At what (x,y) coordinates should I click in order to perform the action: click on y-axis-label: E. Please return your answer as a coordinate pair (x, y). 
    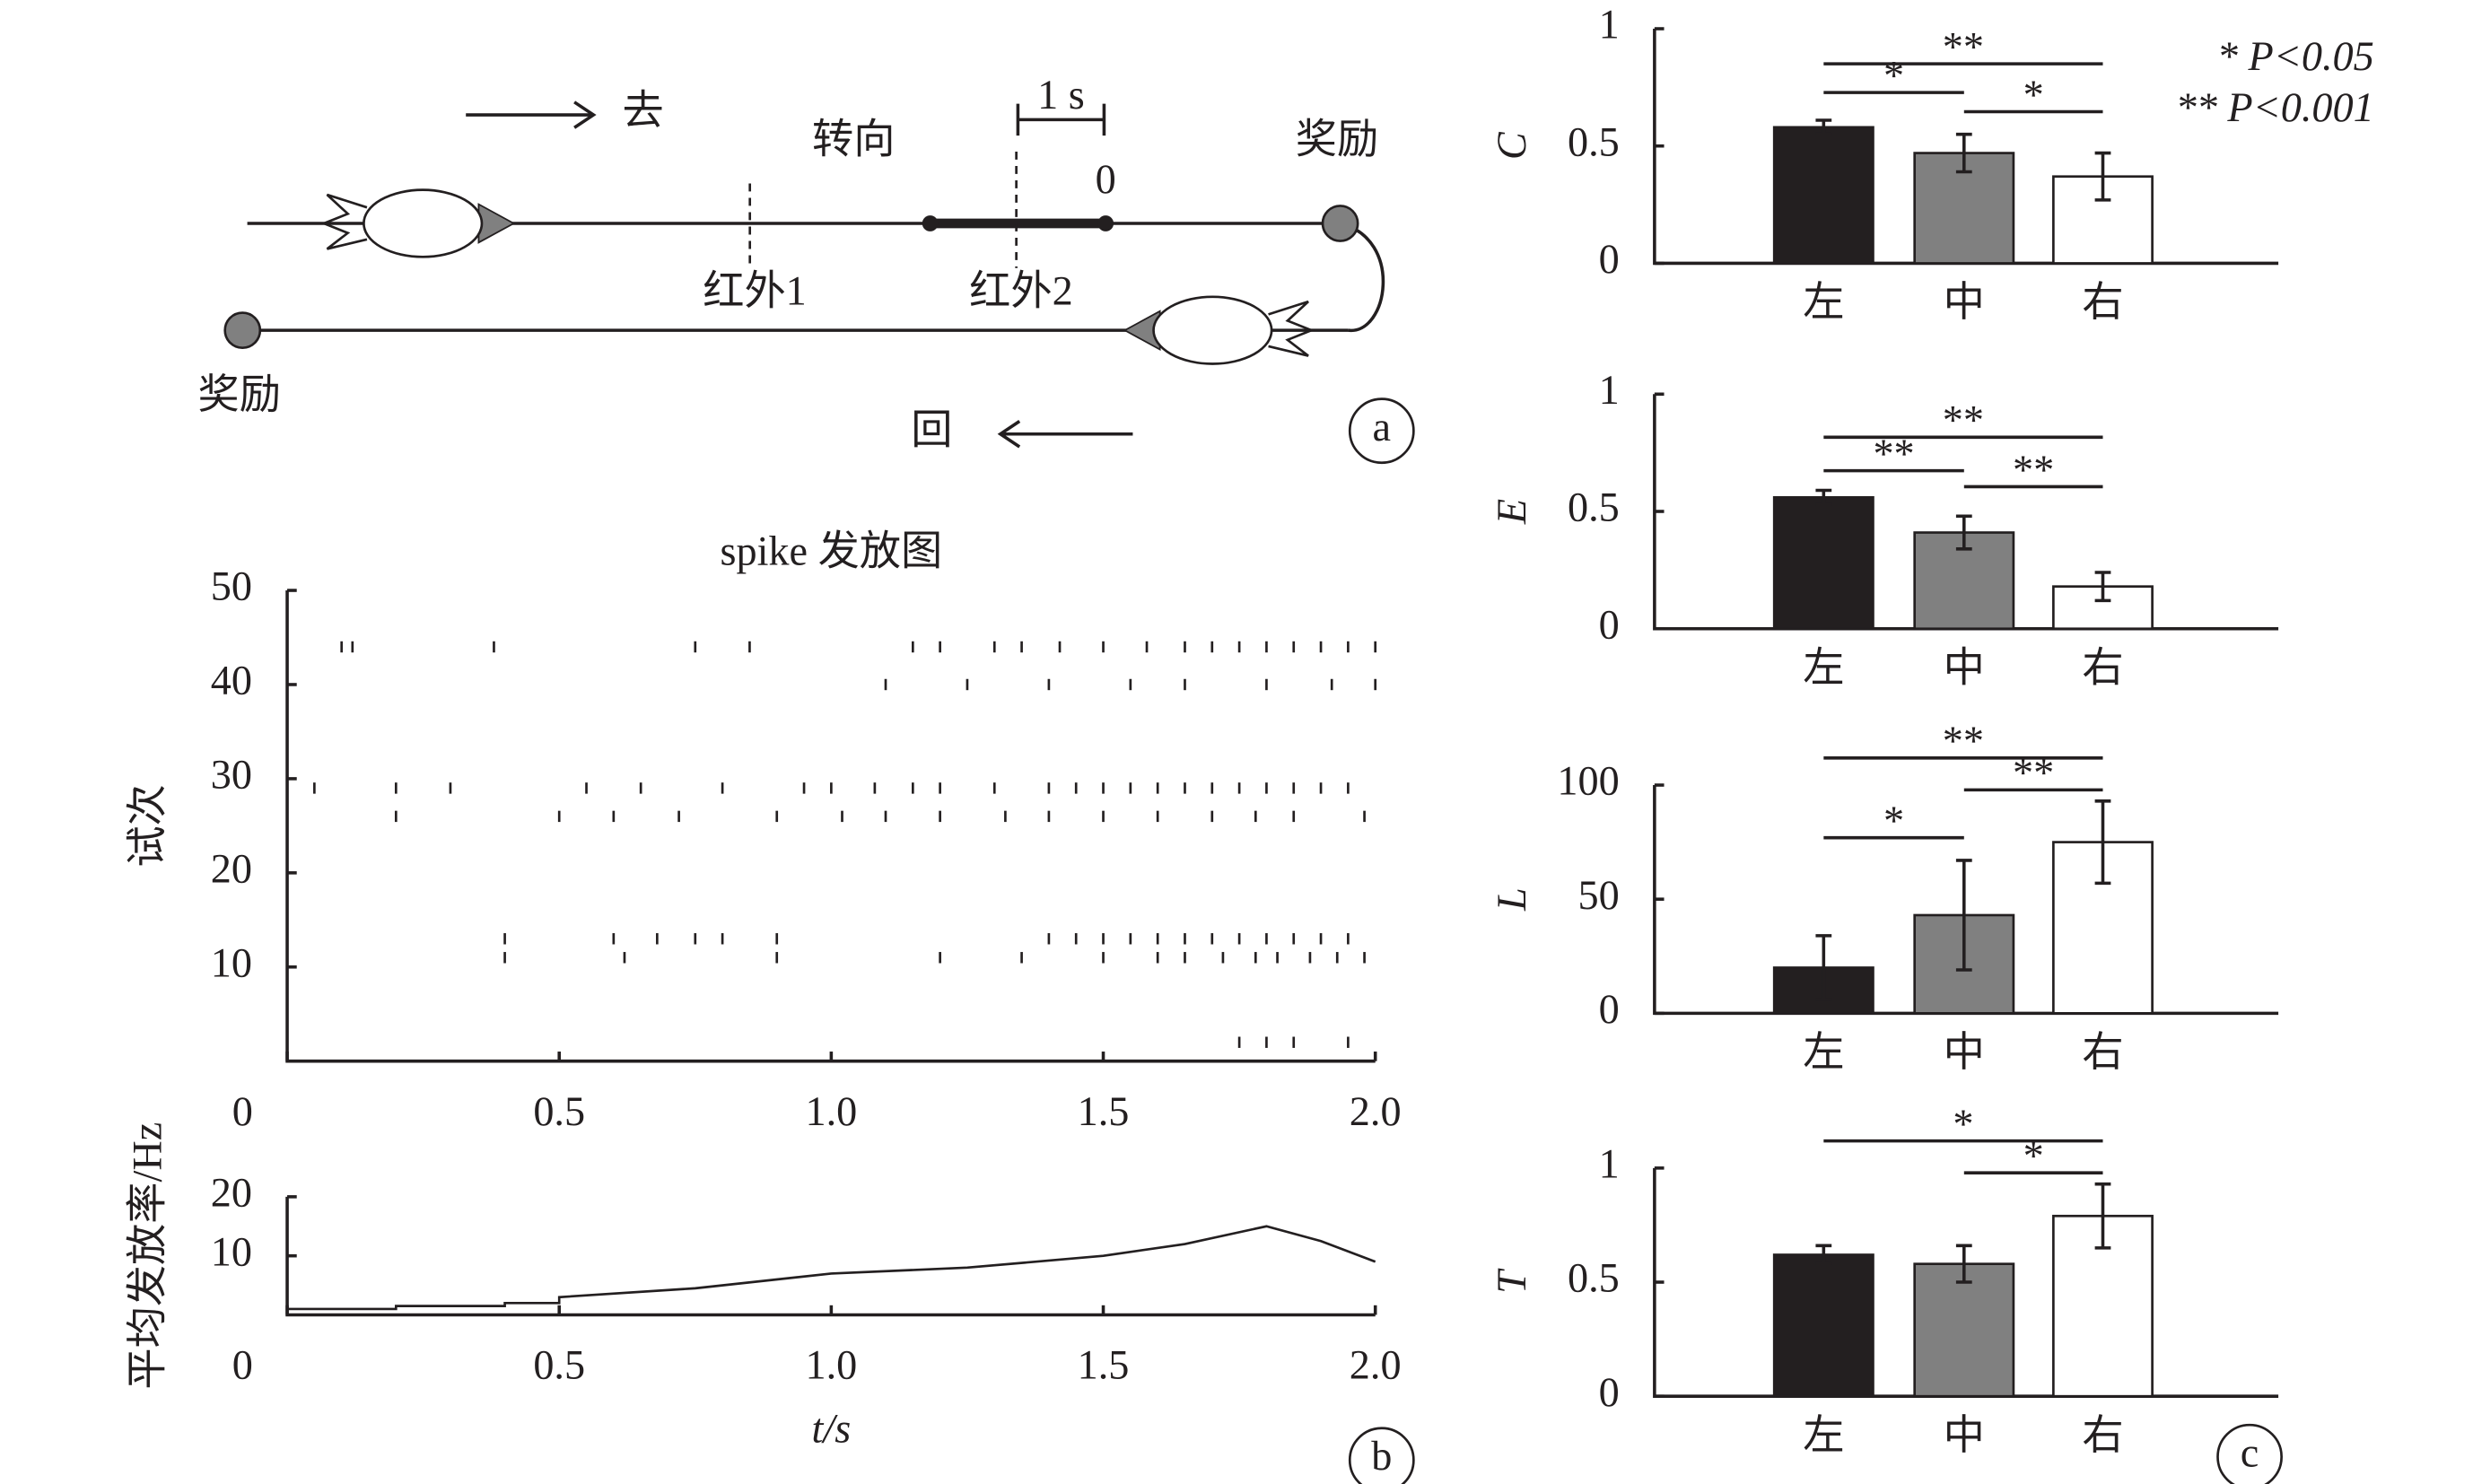
    Looking at the image, I should click on (1511, 512).